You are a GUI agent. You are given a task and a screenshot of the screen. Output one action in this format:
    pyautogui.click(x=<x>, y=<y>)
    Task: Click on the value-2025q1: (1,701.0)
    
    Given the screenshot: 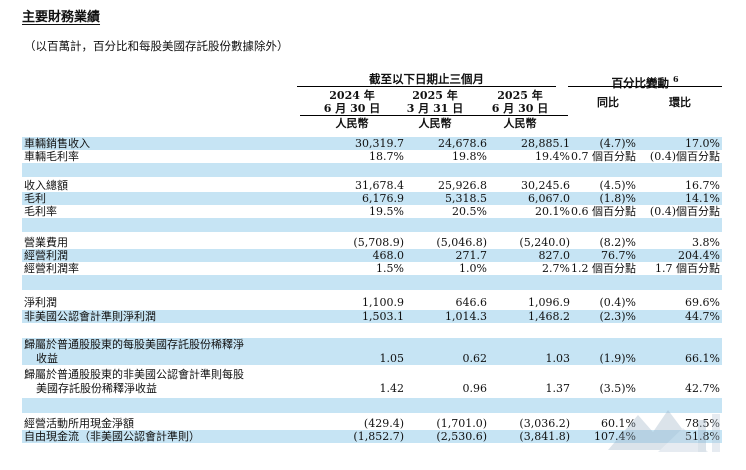 What is the action you would take?
    pyautogui.click(x=461, y=423)
    